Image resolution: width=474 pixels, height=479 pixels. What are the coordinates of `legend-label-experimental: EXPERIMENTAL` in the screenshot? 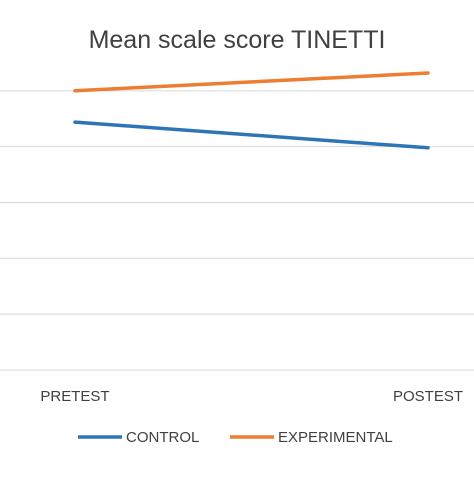 It's located at (335, 437).